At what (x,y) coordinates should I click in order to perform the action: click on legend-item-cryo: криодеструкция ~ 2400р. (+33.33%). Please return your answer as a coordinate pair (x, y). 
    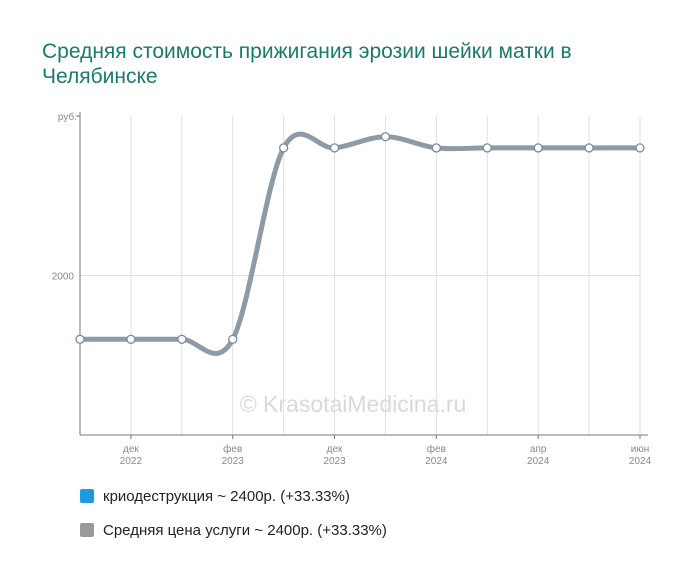
    Looking at the image, I should click on (233, 496).